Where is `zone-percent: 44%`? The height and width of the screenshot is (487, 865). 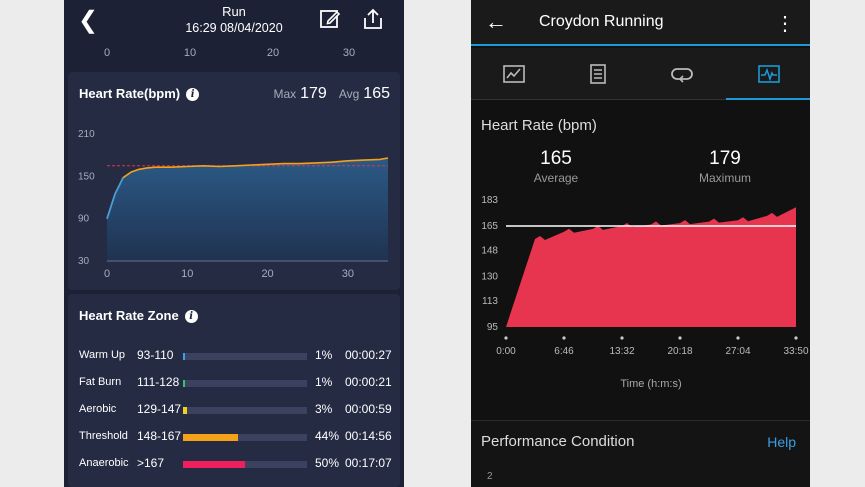
zone-percent: 44% is located at coordinates (327, 436).